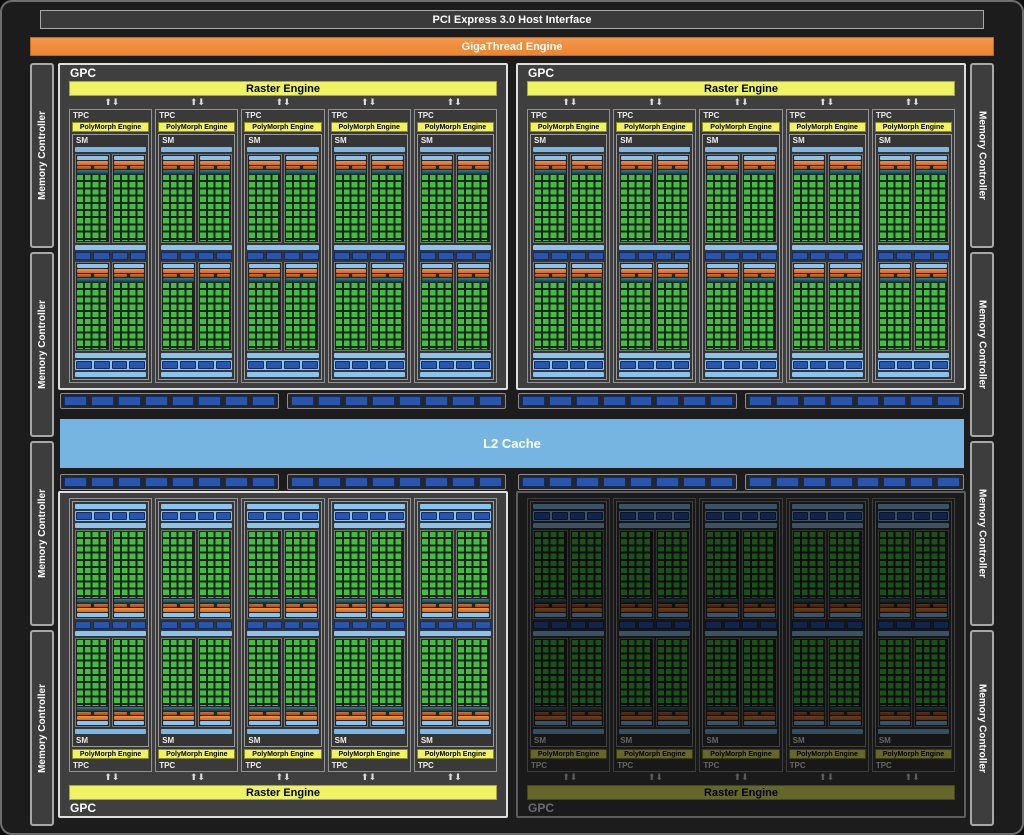 The width and height of the screenshot is (1024, 835). I want to click on sm: SM, so click(455, 624).